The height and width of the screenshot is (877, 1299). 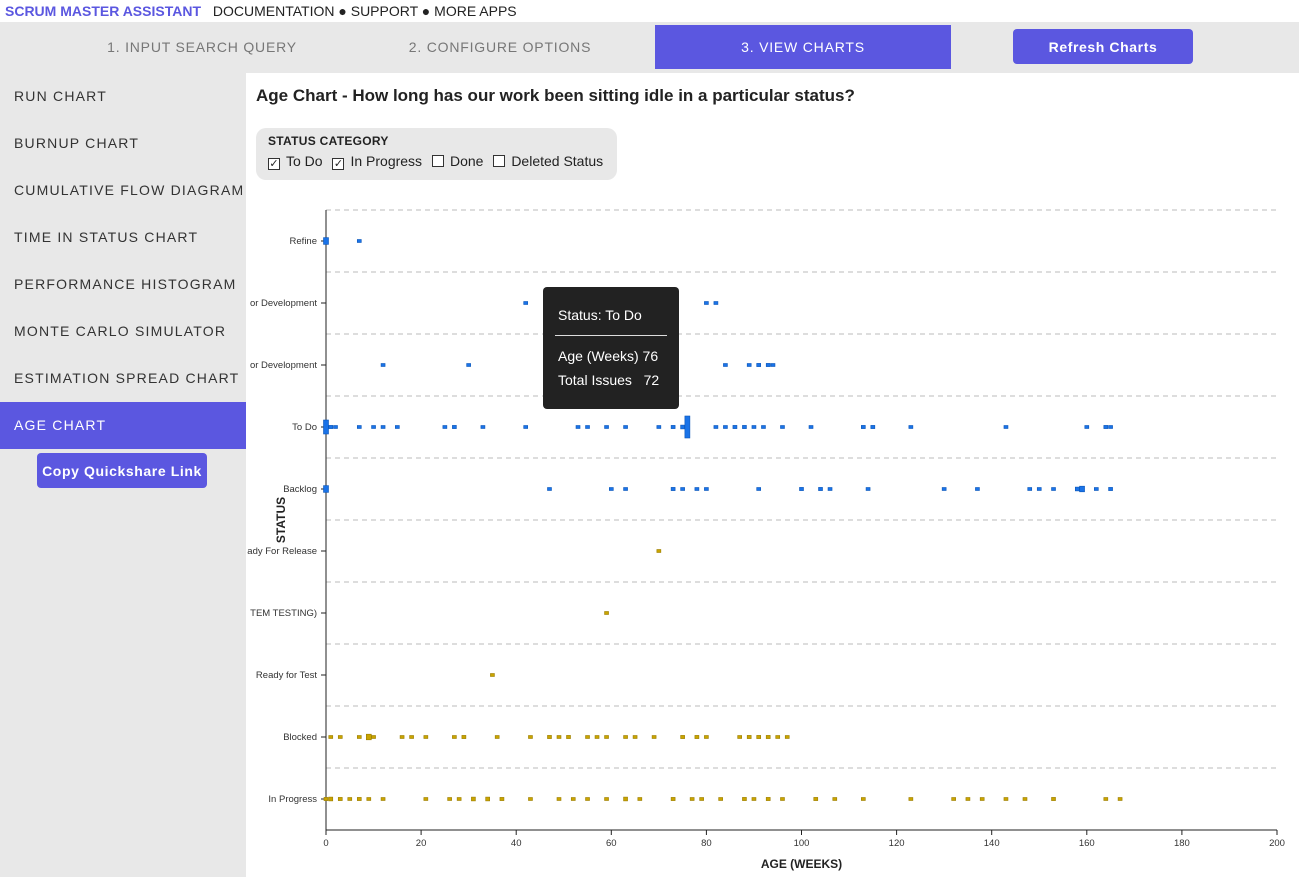 What do you see at coordinates (77, 143) in the screenshot?
I see `sidebar-item-burnup-chart: BURNUP CHART` at bounding box center [77, 143].